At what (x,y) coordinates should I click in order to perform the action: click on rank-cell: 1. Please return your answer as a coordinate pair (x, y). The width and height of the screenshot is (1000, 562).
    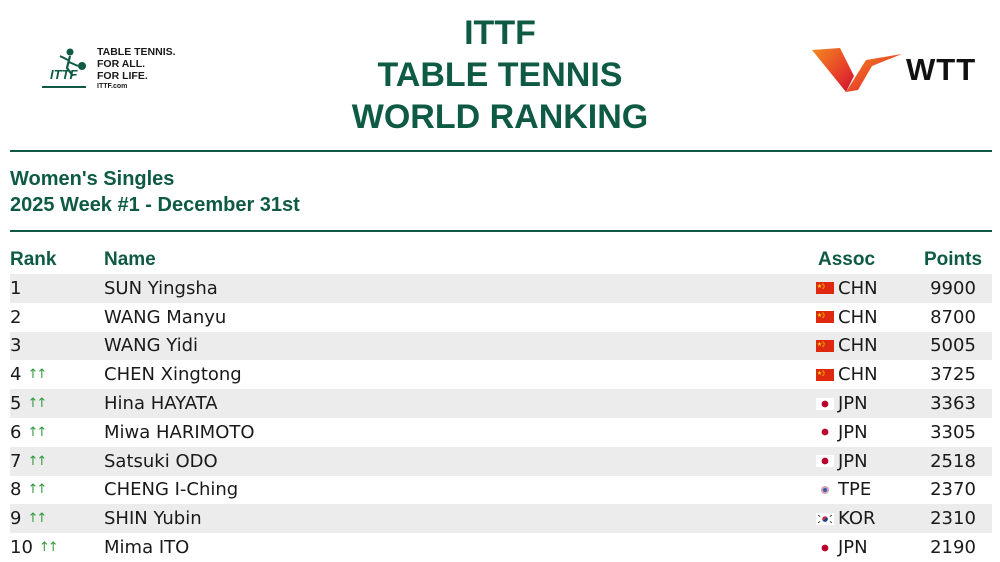
    Looking at the image, I should click on (18, 288).